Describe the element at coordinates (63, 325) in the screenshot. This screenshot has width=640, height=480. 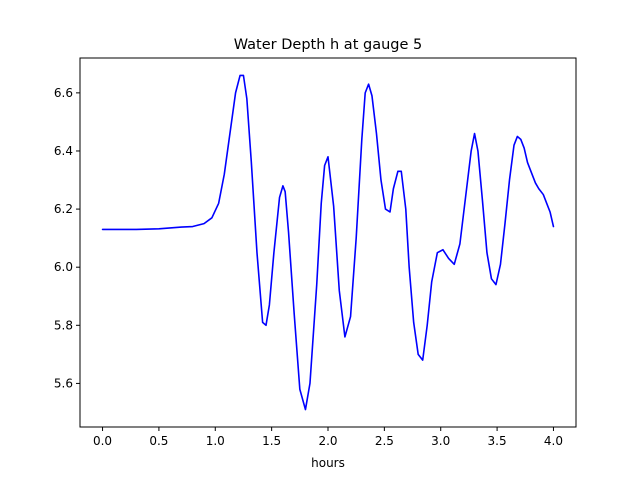
I see `y-tick-label: 5.8` at that location.